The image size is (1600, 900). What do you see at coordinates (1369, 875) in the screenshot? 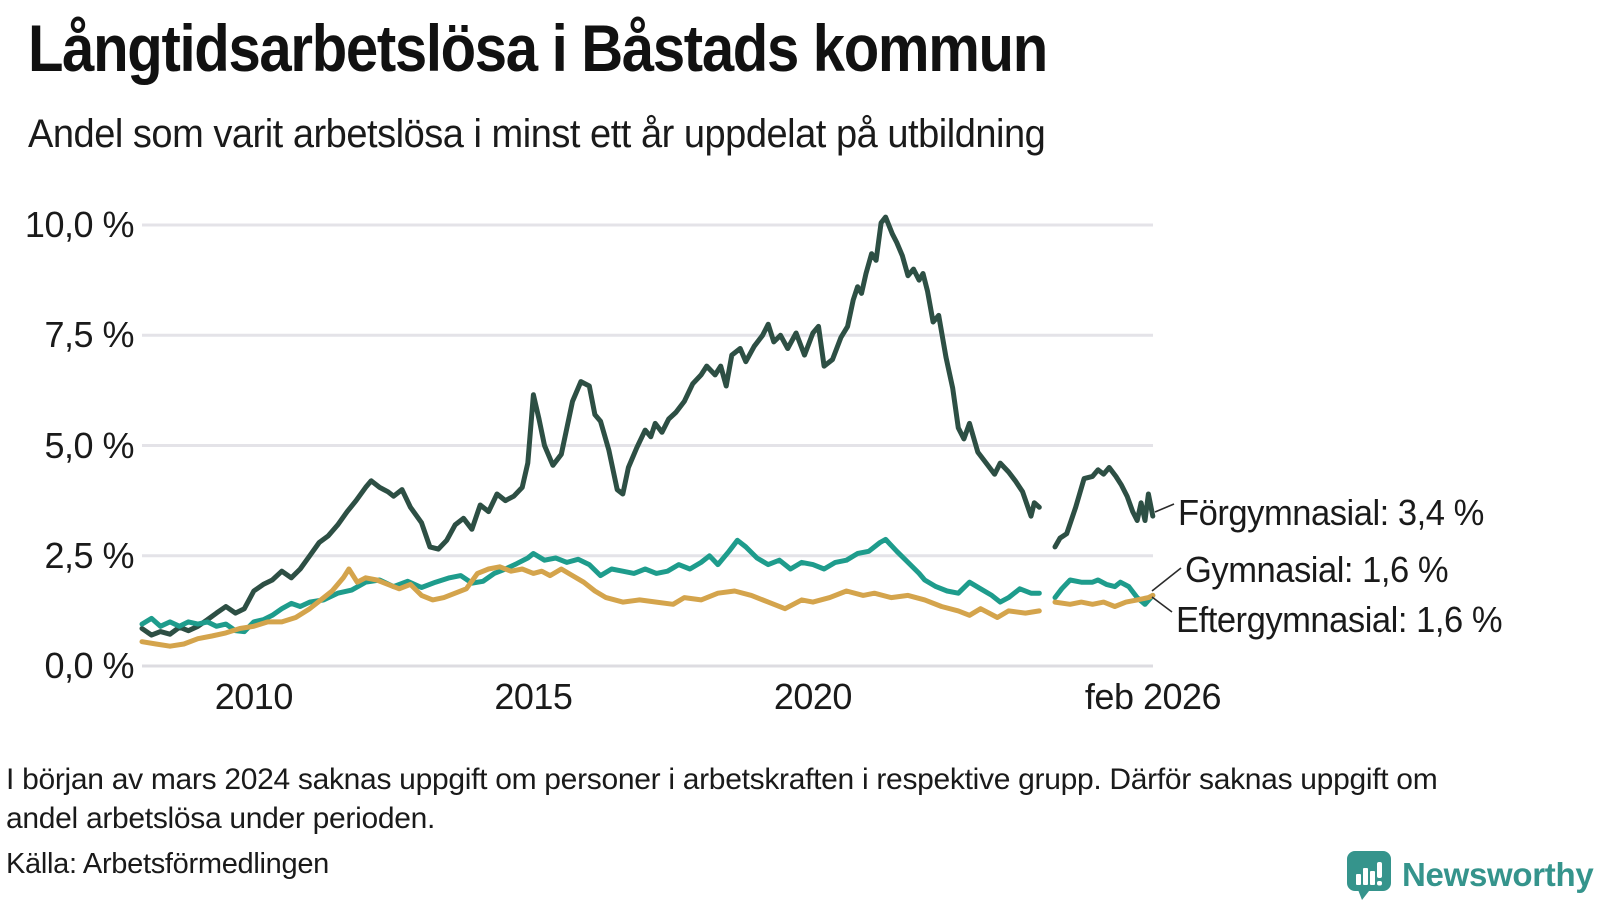
I see `newsworthy-logo-icon` at bounding box center [1369, 875].